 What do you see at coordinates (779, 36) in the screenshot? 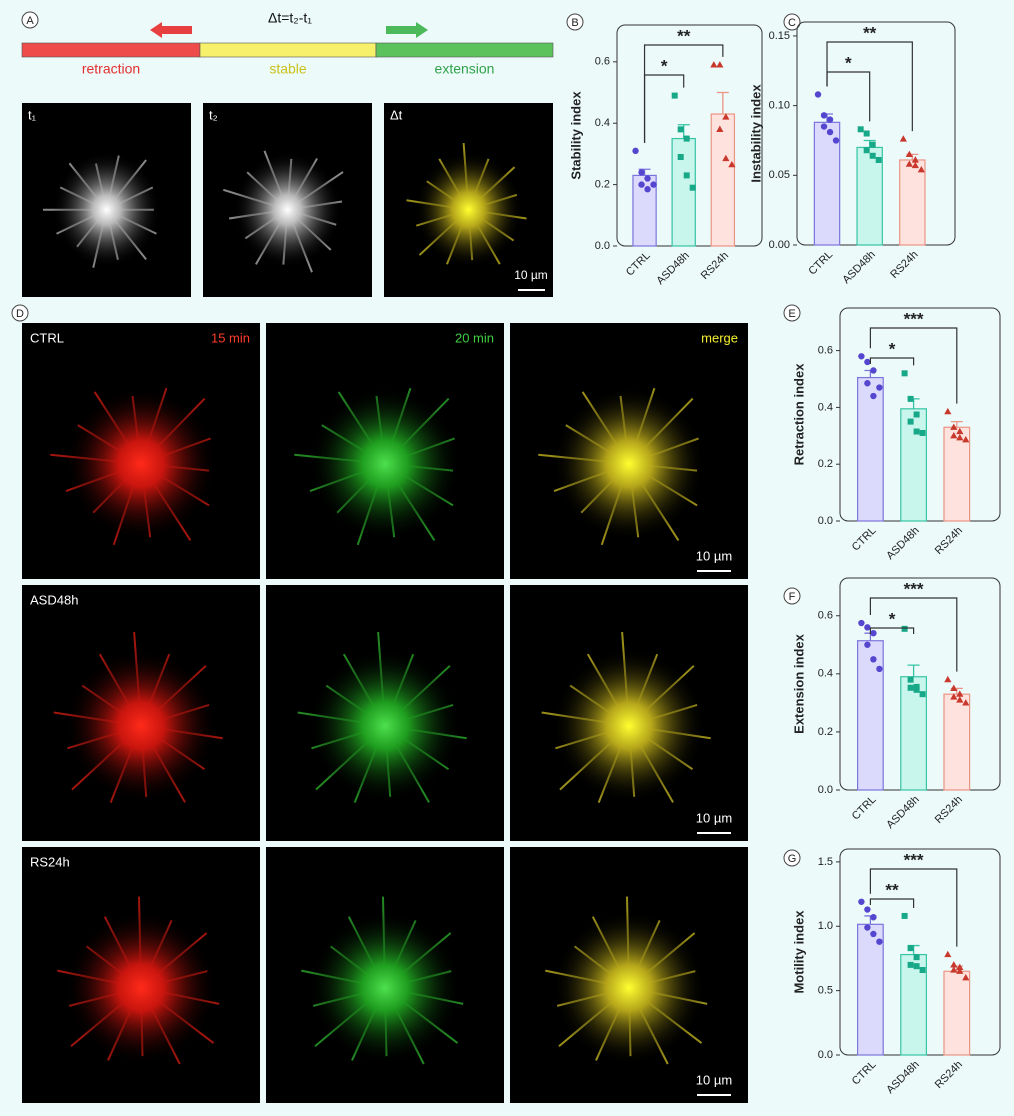
I see `y-tick-label: 0.15` at bounding box center [779, 36].